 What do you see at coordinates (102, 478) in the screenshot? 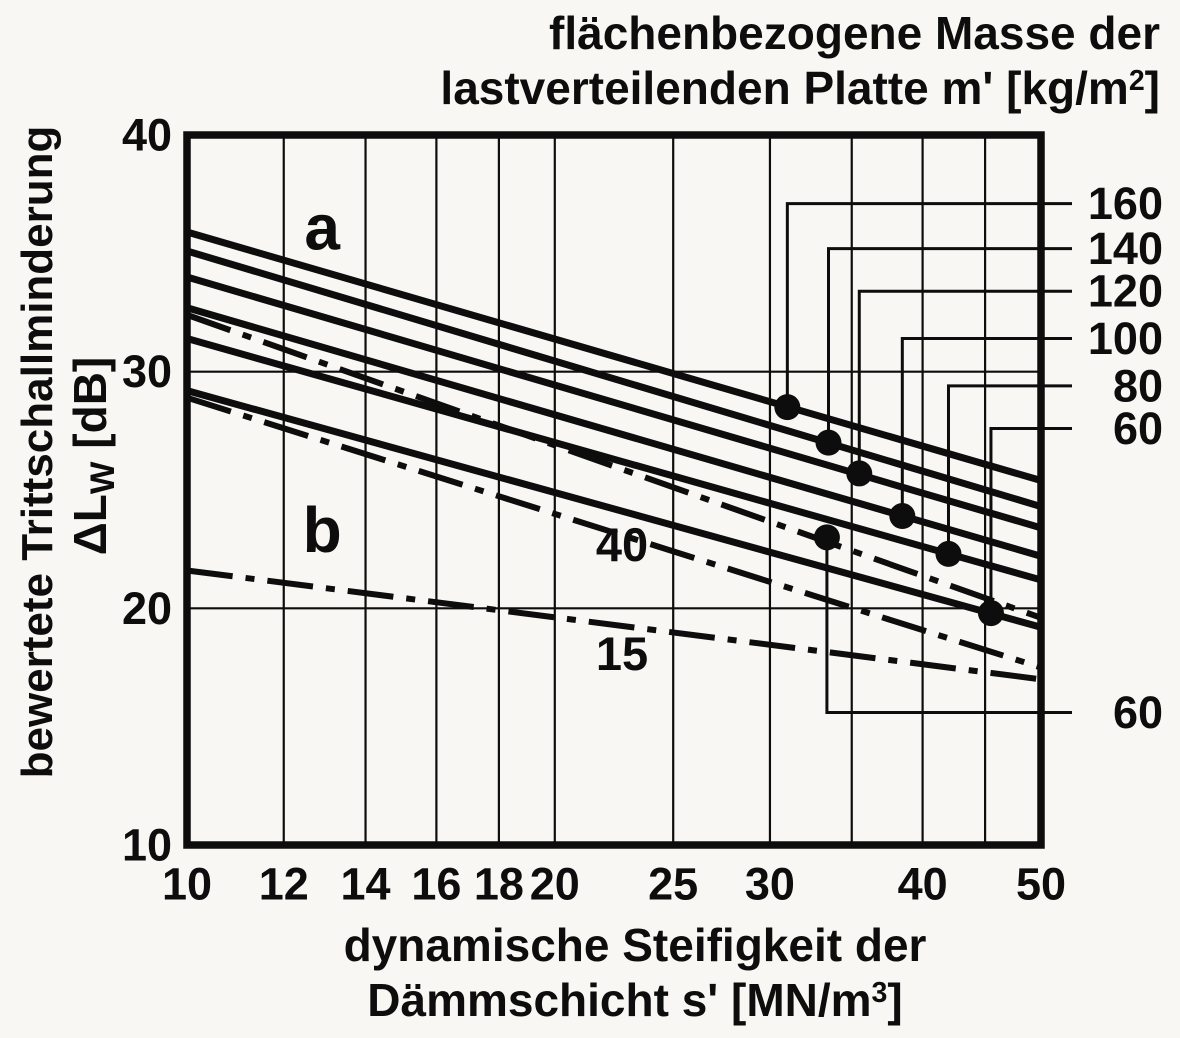
I see `y-title-subscript: W` at bounding box center [102, 478].